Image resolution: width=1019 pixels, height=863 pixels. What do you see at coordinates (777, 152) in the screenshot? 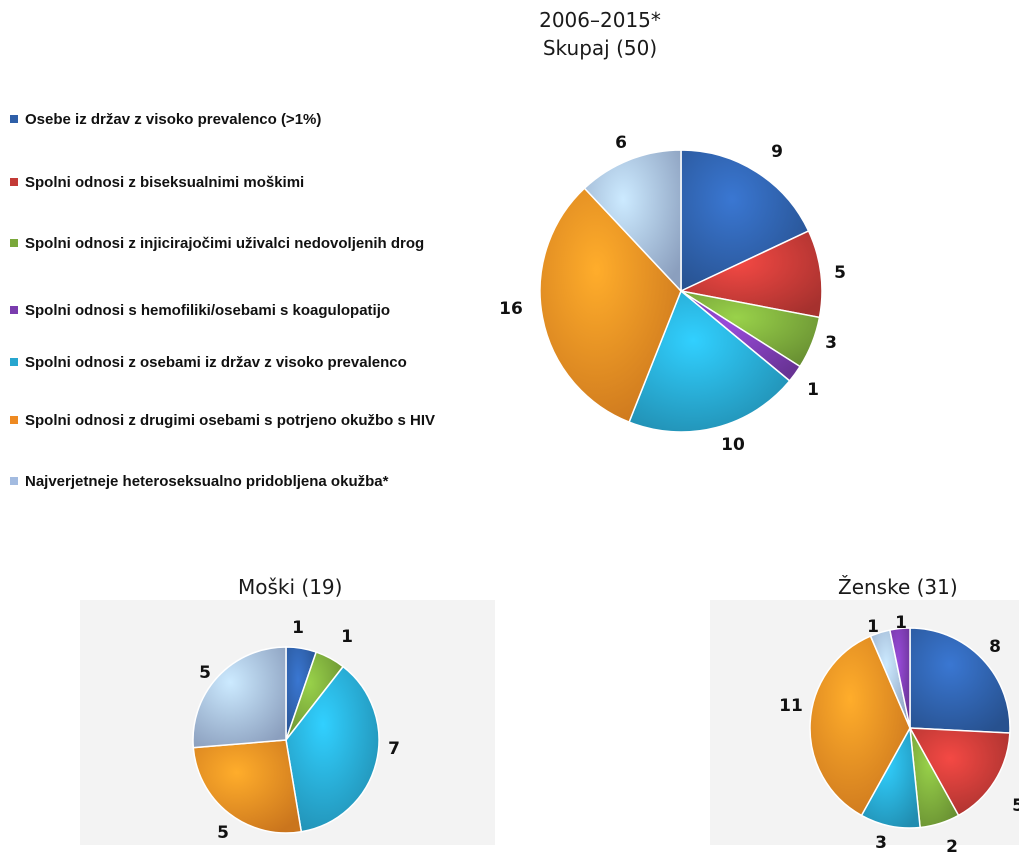
I see `data-label-skupaj-osebe-iz-drzav-z-visoko-prevalenco-1: 9` at bounding box center [777, 152].